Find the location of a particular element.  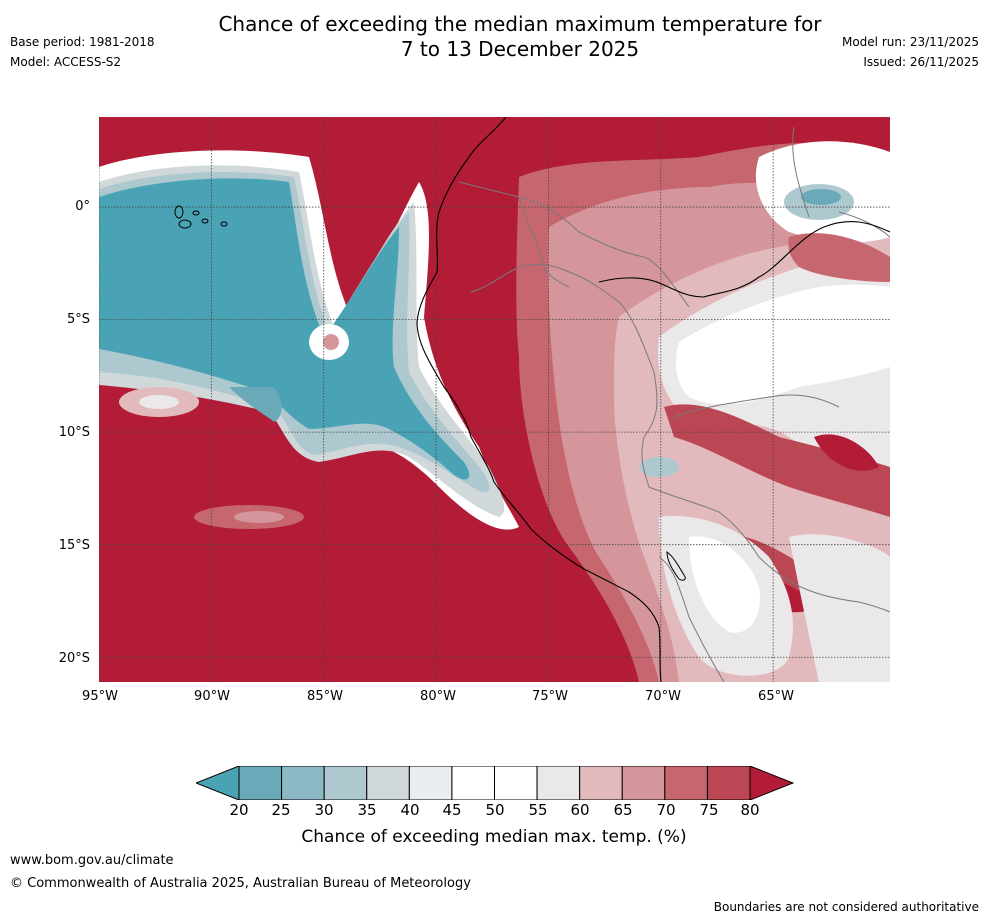

colorbar-tick-label: 25 is located at coordinates (281, 810).